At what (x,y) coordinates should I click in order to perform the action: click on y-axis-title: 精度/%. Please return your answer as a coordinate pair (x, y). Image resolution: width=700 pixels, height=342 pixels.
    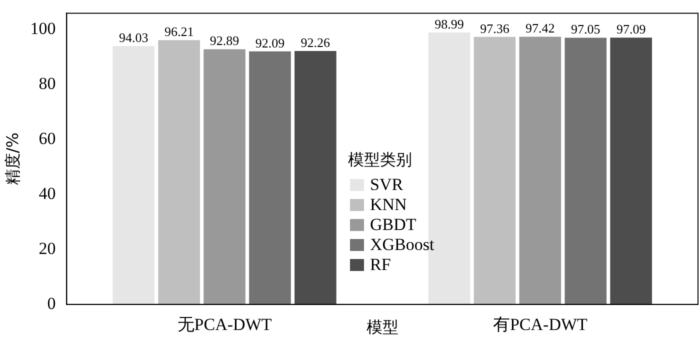
    Looking at the image, I should click on (12, 159).